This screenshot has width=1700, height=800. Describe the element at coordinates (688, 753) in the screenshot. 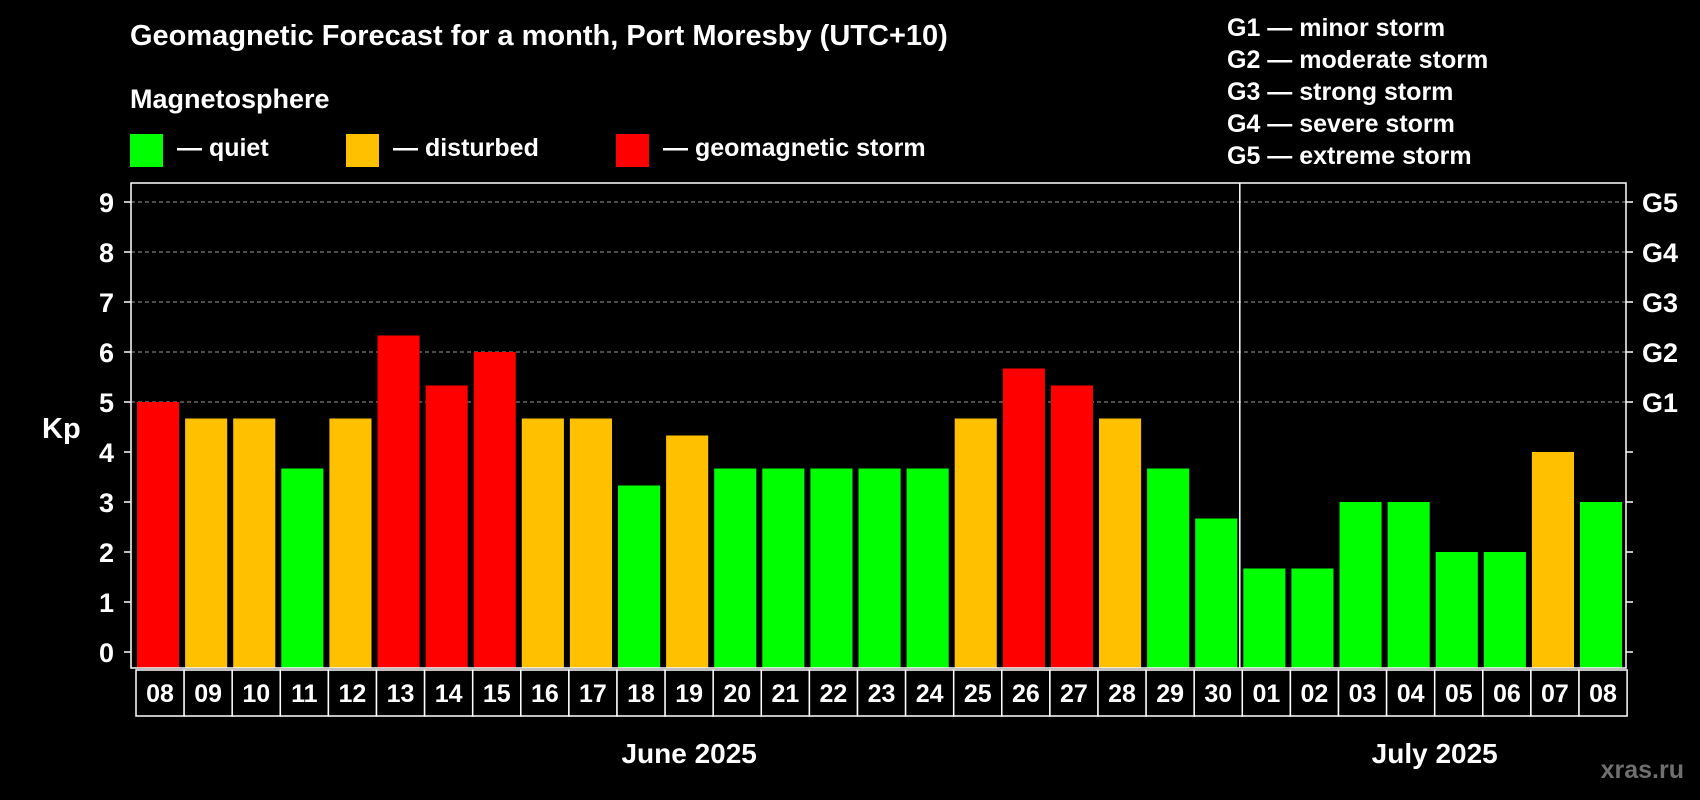

I see `month-label: June 2025` at that location.